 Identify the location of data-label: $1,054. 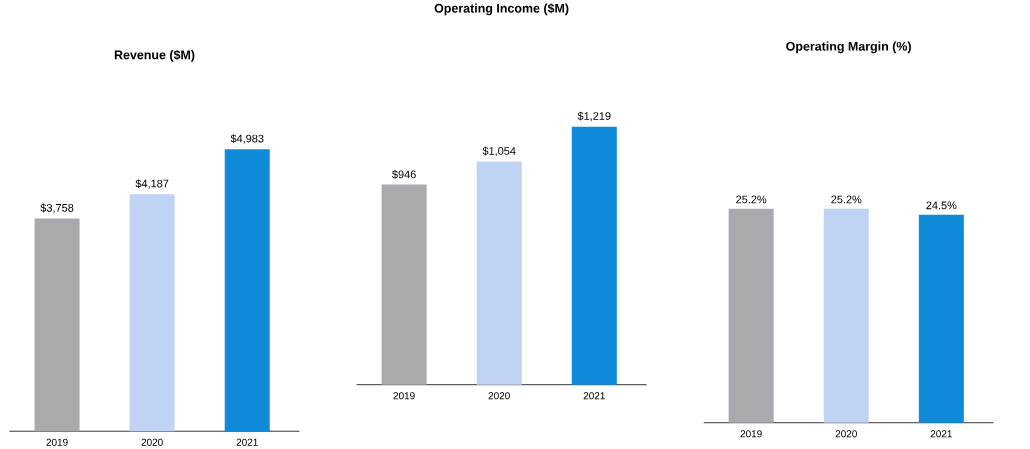
(499, 151).